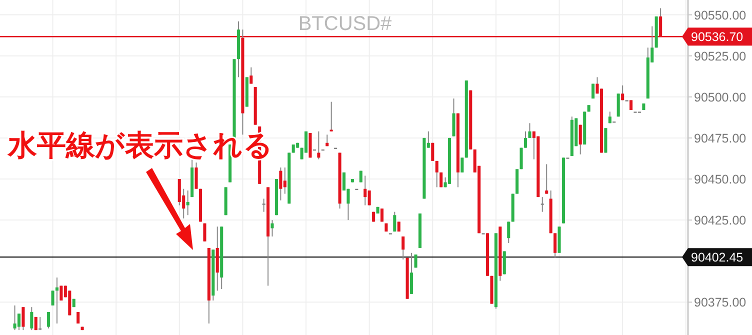  Describe the element at coordinates (717, 257) in the screenshot. I see `ref-line-label: 90402.45` at that location.